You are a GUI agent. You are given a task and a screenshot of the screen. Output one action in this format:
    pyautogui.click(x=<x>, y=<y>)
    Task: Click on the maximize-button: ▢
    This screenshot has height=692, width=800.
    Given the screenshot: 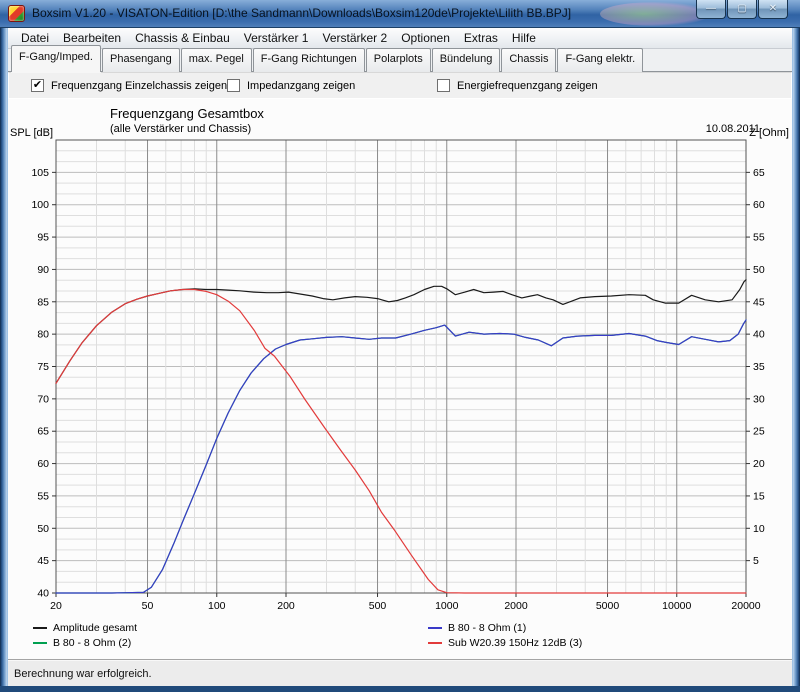 What is the action you would take?
    pyautogui.click(x=742, y=9)
    